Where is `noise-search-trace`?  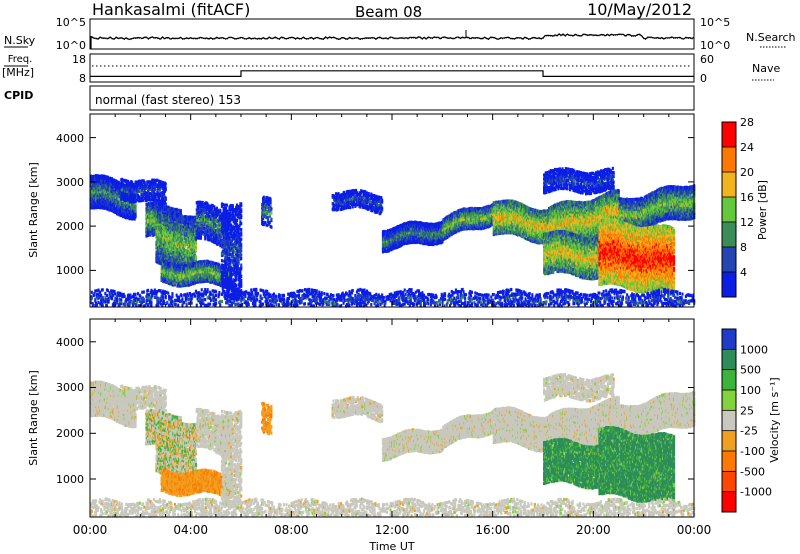 noise-search-trace is located at coordinates (392, 37).